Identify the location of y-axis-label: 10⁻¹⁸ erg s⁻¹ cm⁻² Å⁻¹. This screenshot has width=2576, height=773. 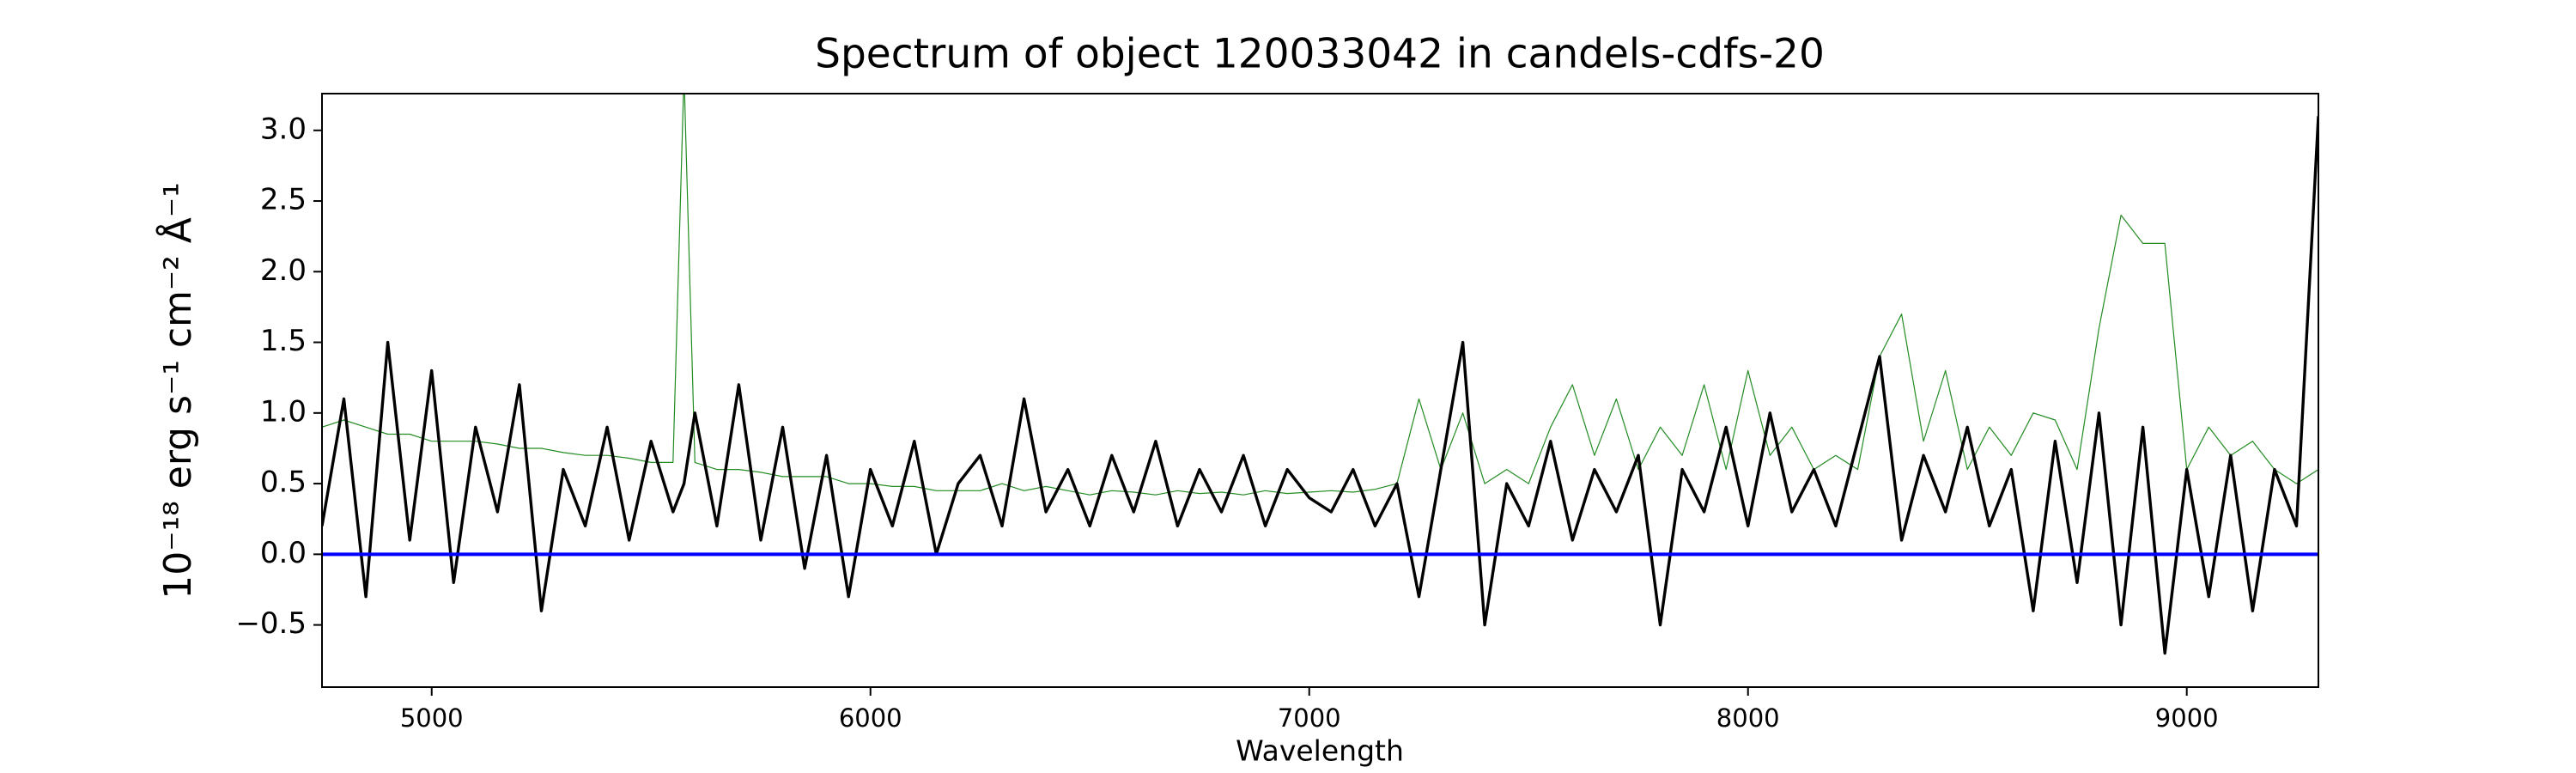
(177, 390).